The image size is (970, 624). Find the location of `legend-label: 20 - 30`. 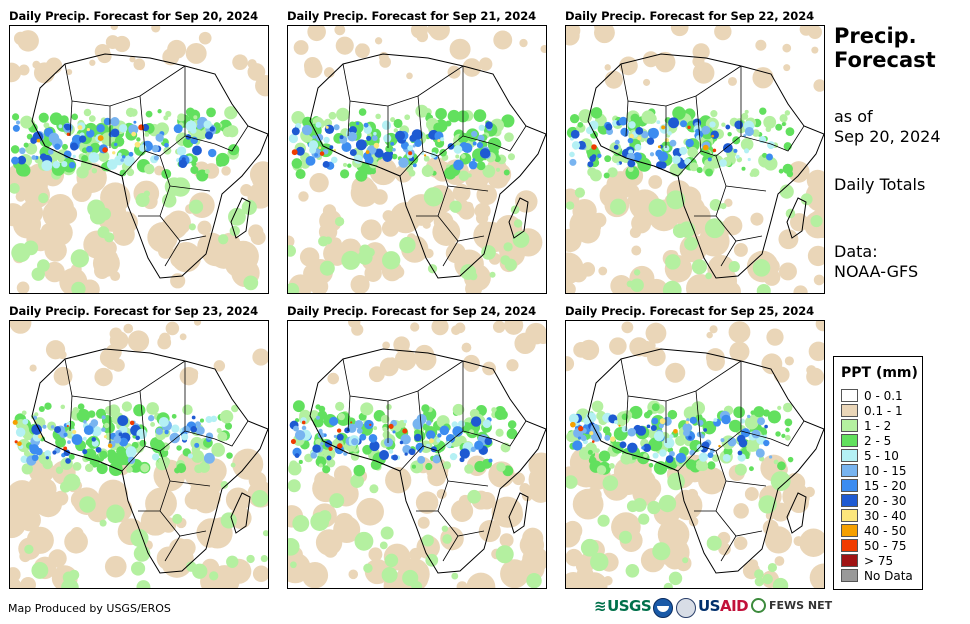

legend-label: 20 - 30 is located at coordinates (885, 501).